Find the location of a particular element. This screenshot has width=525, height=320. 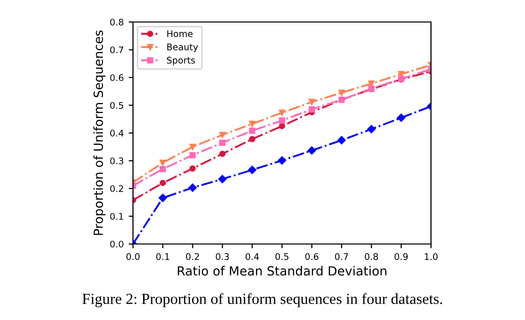

x-tick-label: 0.7 is located at coordinates (341, 256).